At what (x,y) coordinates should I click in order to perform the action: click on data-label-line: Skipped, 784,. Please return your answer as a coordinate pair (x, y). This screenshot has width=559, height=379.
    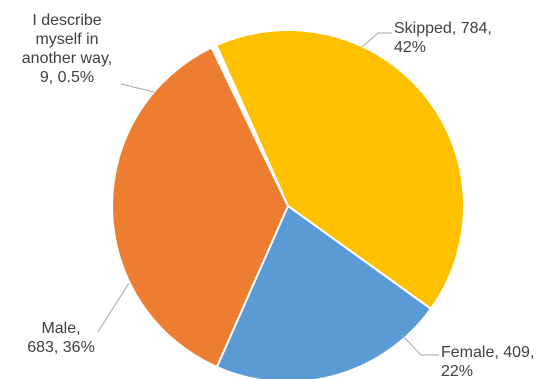
    Looking at the image, I should click on (443, 28).